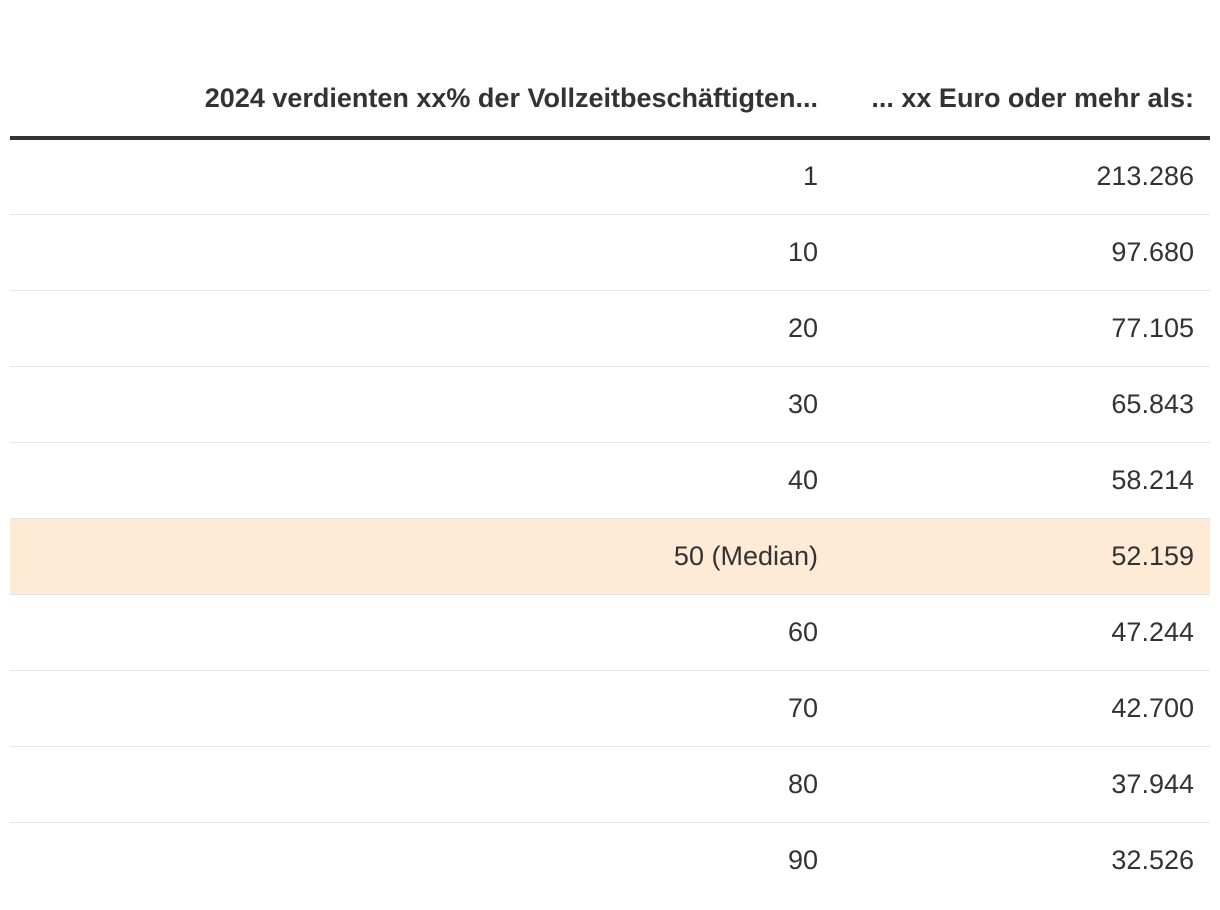 Image resolution: width=1220 pixels, height=910 pixels. Describe the element at coordinates (1016, 176) in the screenshot. I see `cell-euro: 213.286` at that location.